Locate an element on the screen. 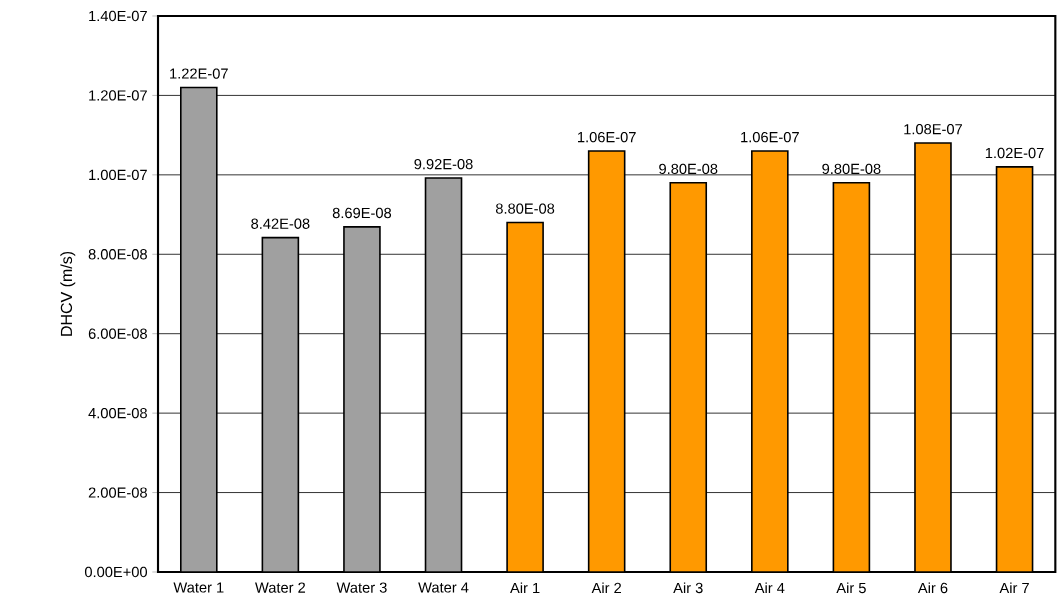 The width and height of the screenshot is (1063, 616). y-tick-label: 0.00E+00 is located at coordinates (116, 572).